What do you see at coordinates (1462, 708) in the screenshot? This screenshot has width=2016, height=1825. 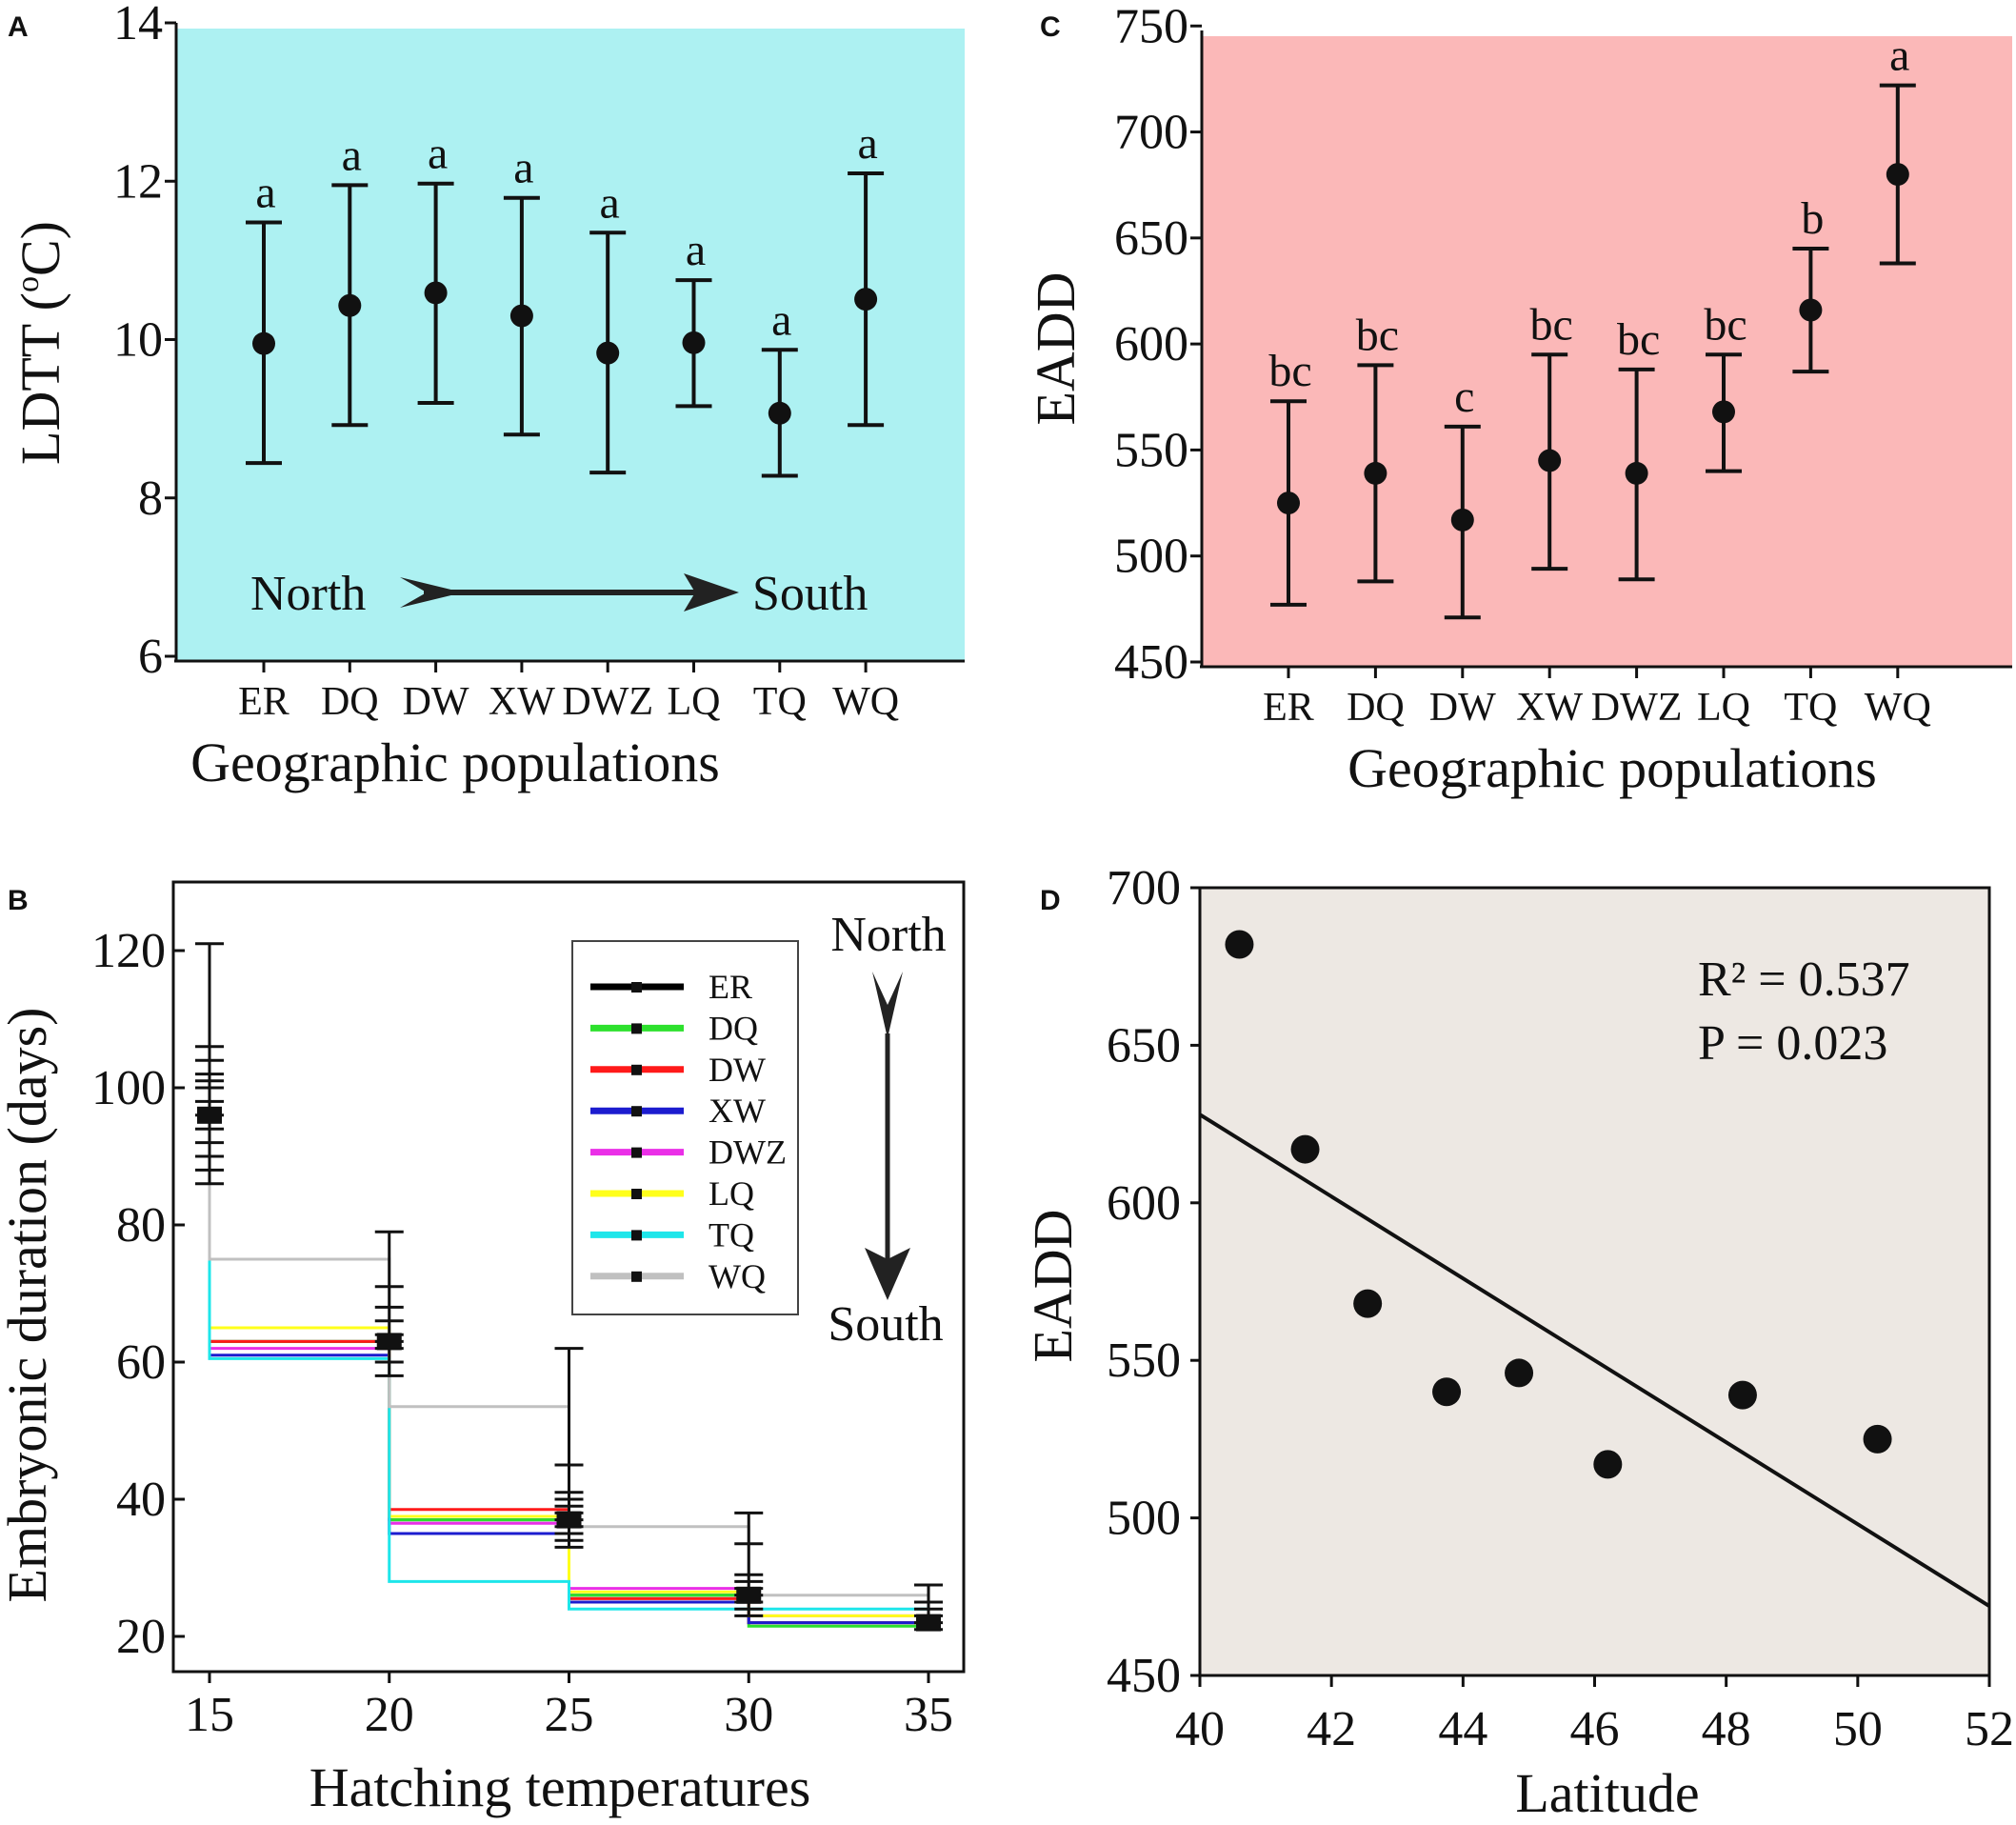 I see `c-x-tick-label: DW` at bounding box center [1462, 708].